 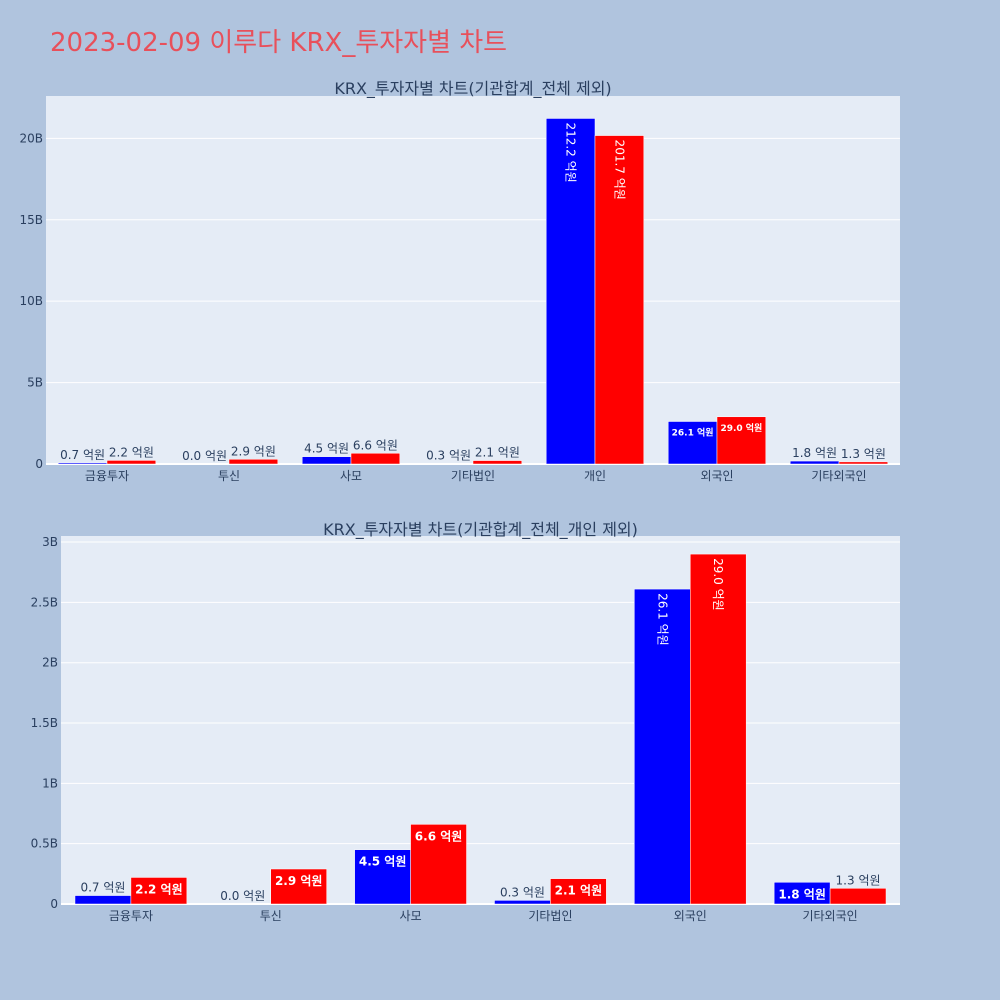 I want to click on y-tick-label: 2.5B, so click(x=44, y=602).